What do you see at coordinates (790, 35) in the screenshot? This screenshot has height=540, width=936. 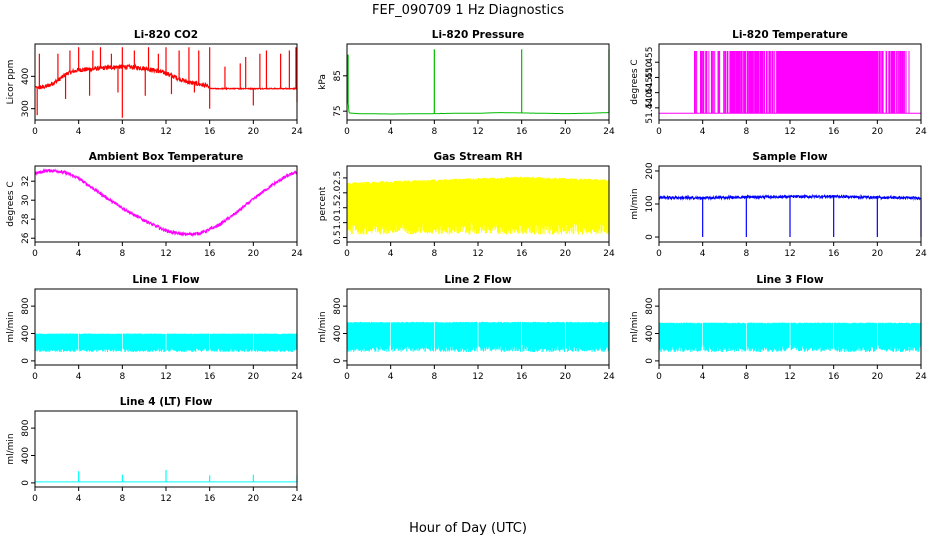 I see `panel-title: Li-820 Temperature` at bounding box center [790, 35].